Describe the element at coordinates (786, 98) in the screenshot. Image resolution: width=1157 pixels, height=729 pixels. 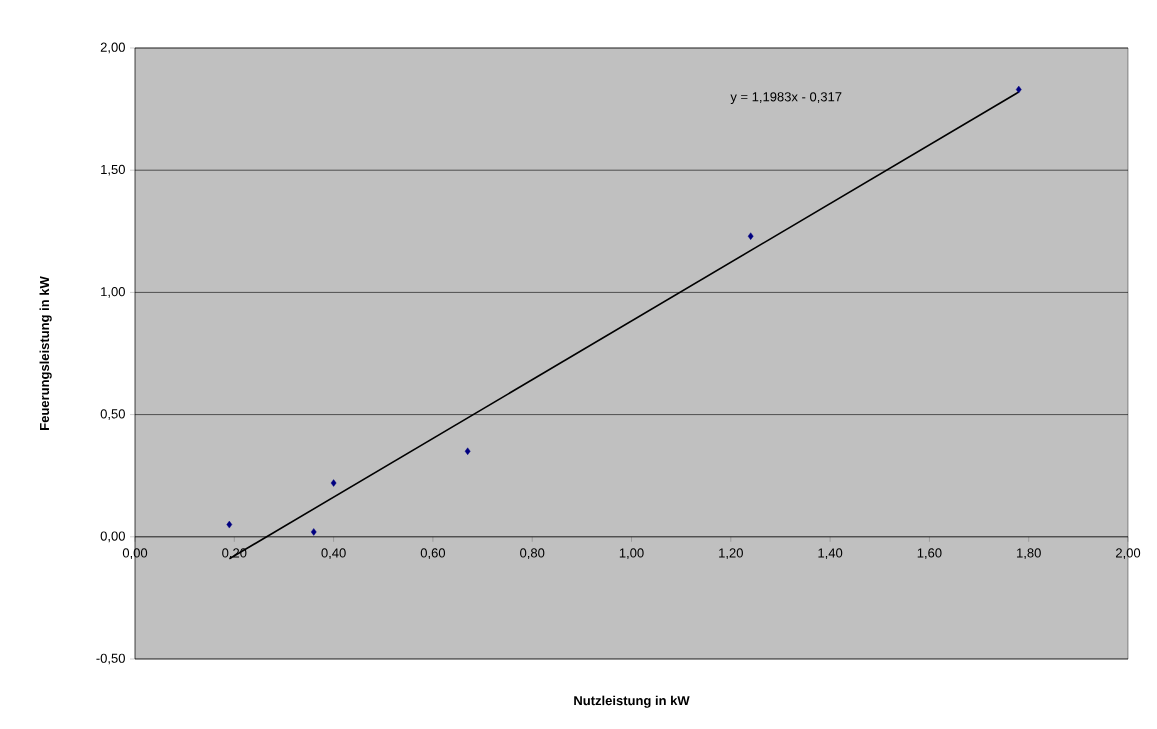
I see `annotation: y = 1,1983x - 0,317` at that location.